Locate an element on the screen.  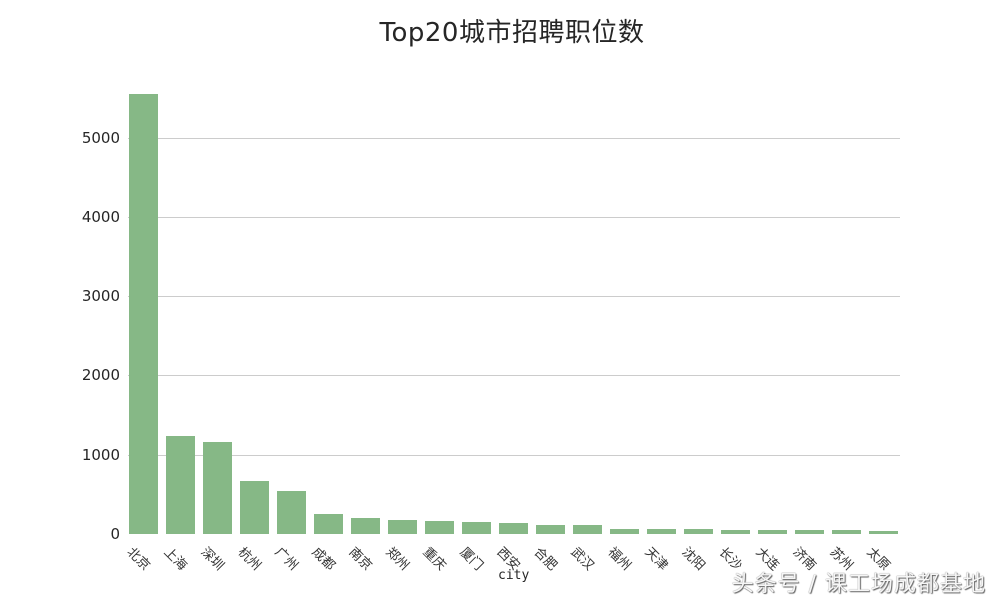
x-tick-label: 杭州 is located at coordinates (249, 559).